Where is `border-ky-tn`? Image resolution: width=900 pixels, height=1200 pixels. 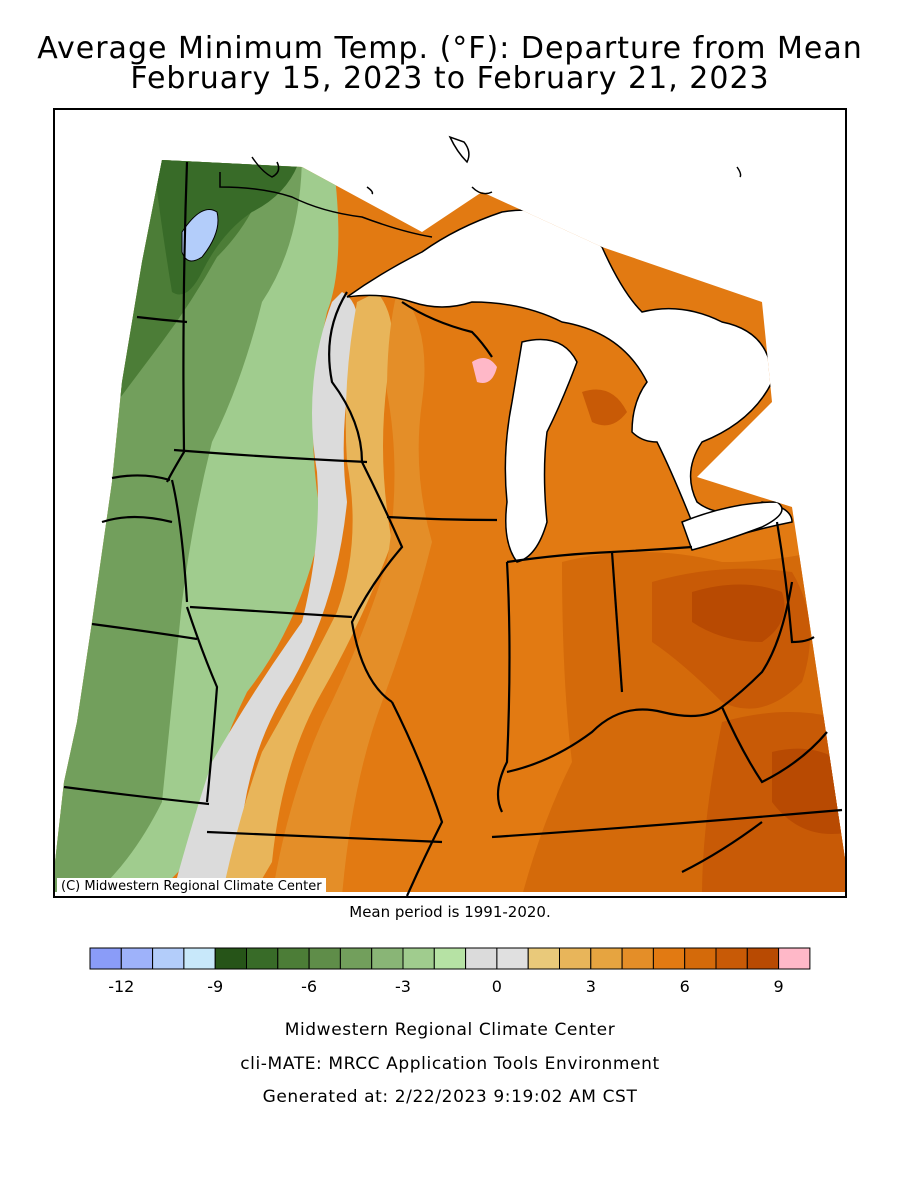
border-ky-tn is located at coordinates (667, 823).